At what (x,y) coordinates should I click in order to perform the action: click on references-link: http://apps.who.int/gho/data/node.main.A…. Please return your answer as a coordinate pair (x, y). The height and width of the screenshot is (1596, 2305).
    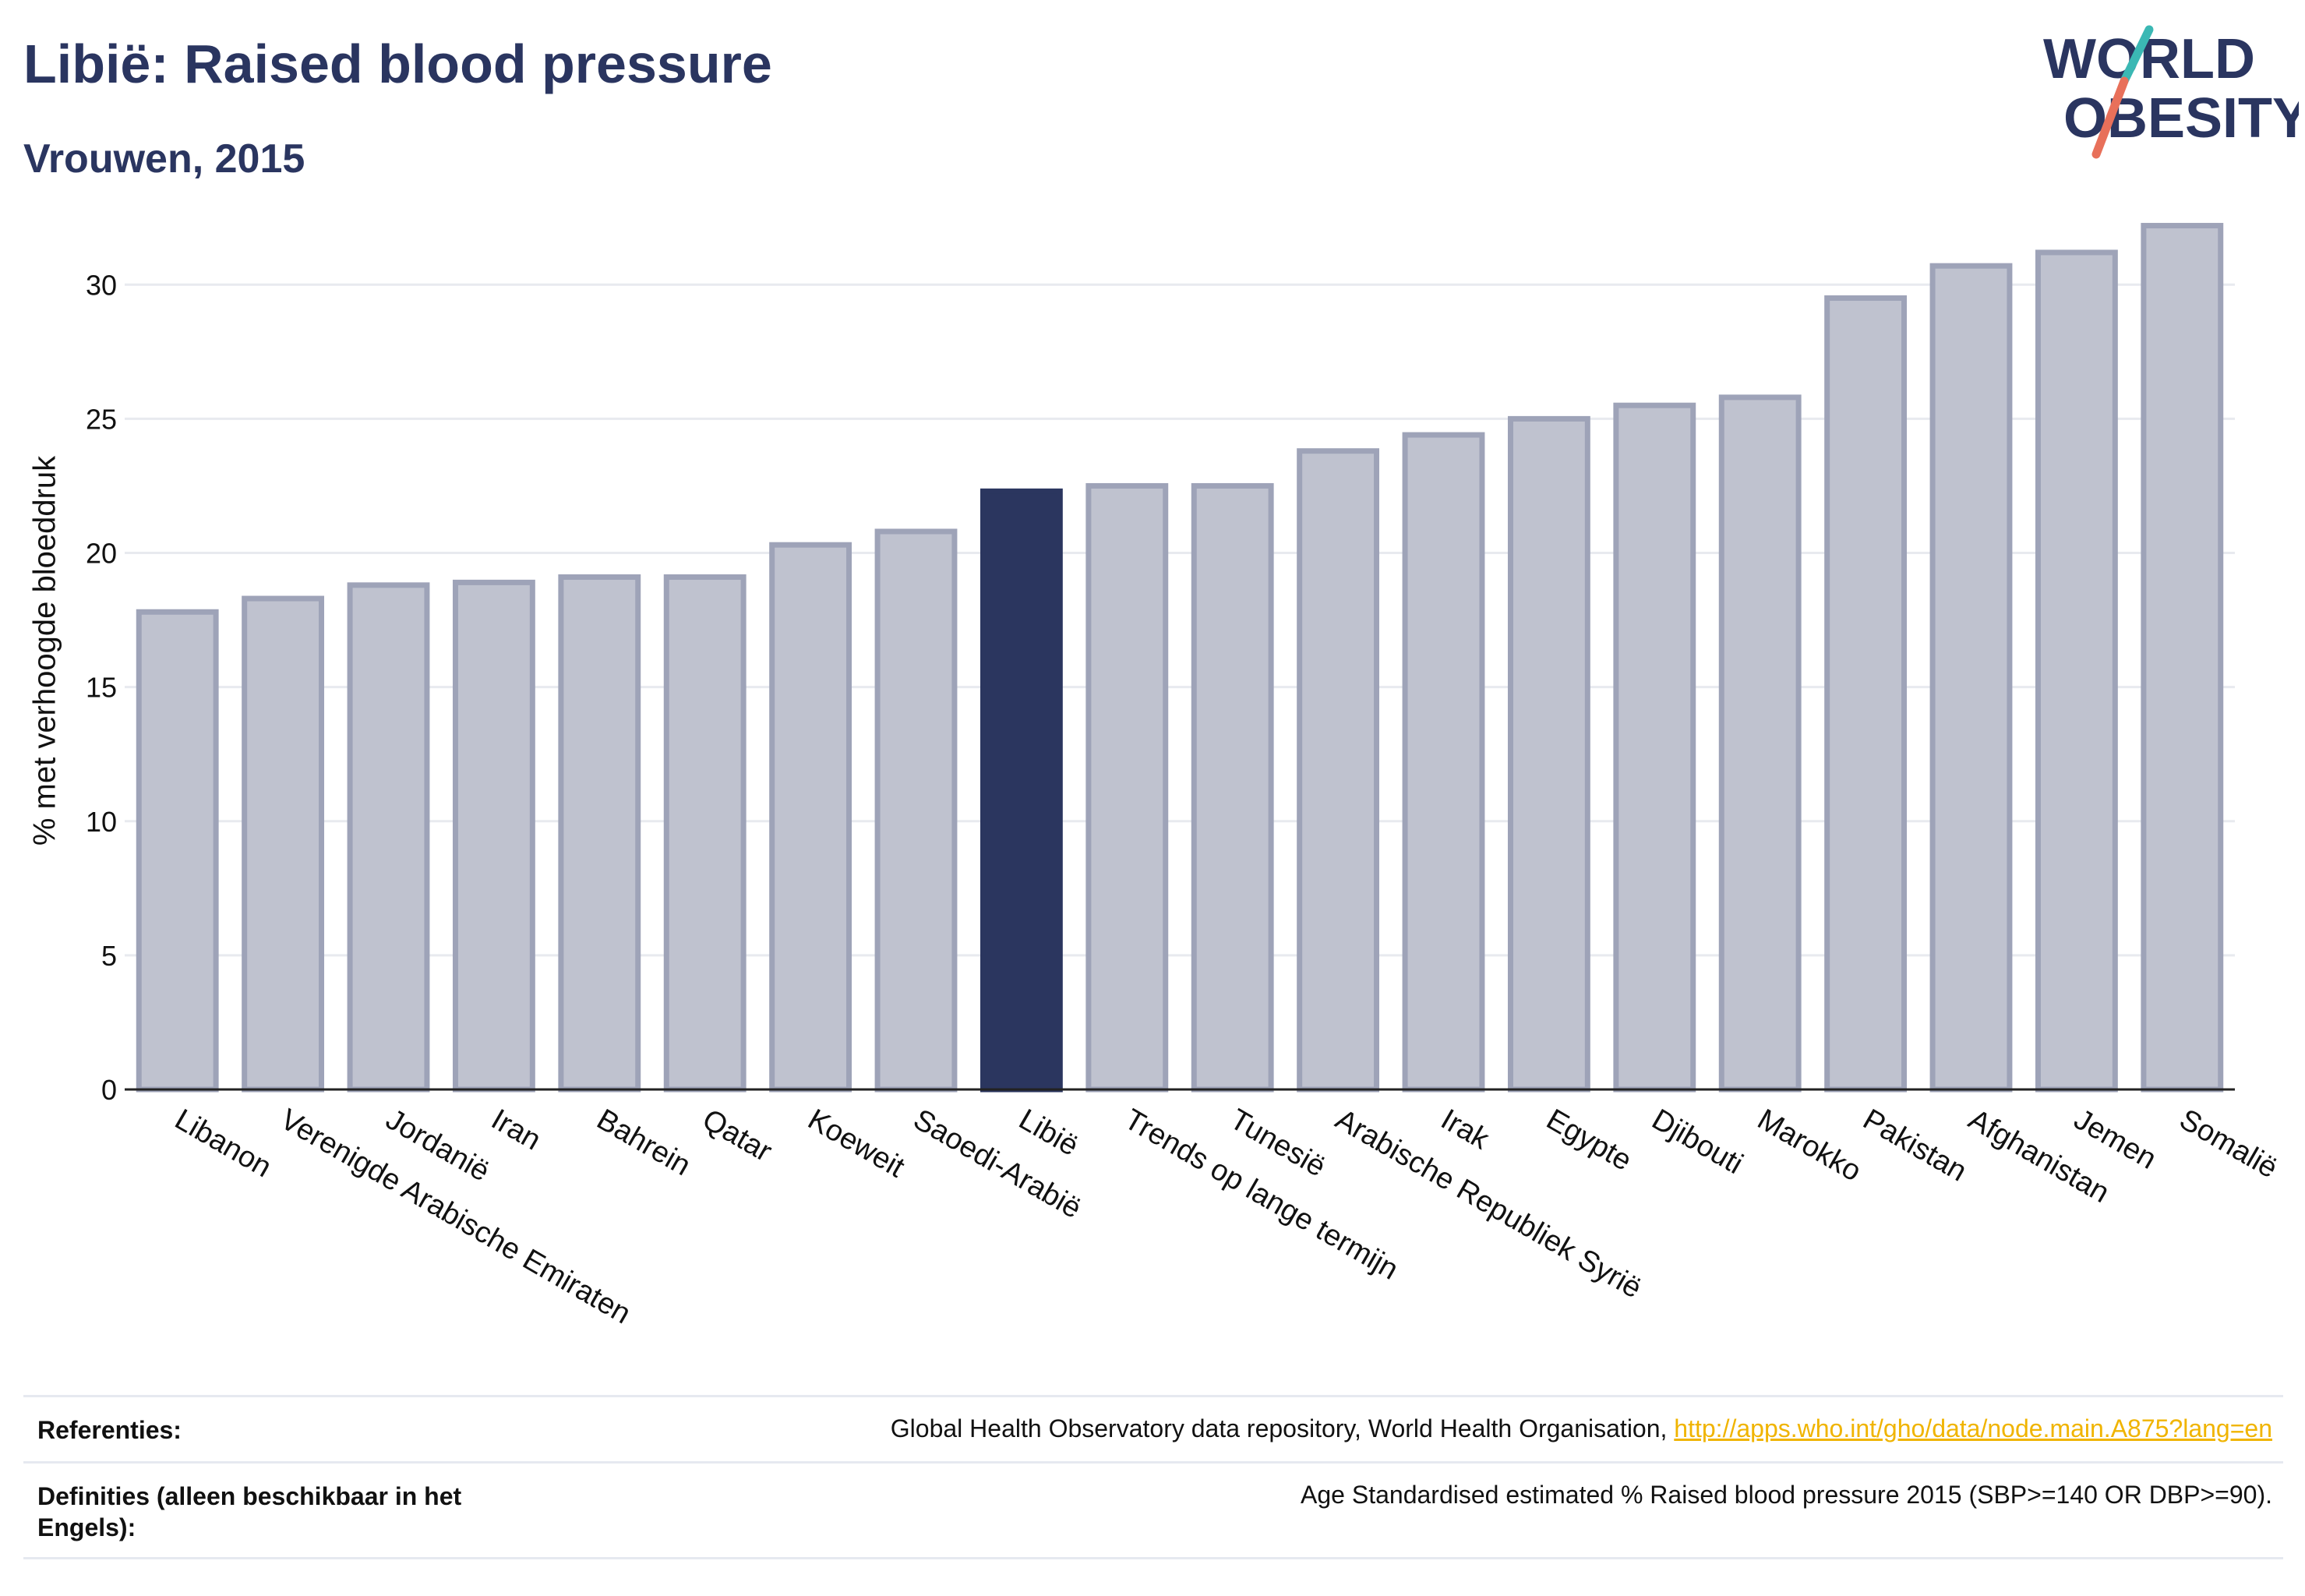
    Looking at the image, I should click on (1973, 1428).